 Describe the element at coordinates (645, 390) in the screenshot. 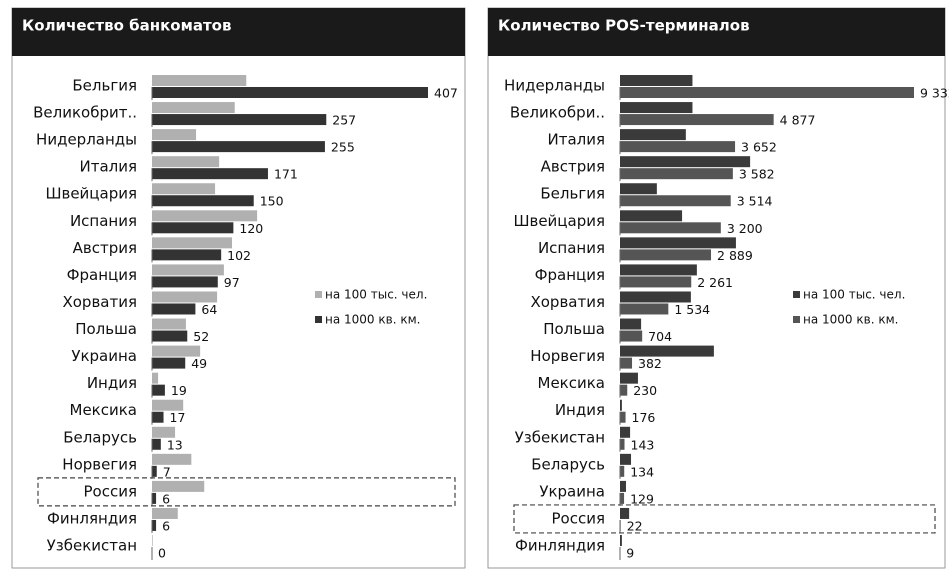

I see `value-label: 230` at that location.